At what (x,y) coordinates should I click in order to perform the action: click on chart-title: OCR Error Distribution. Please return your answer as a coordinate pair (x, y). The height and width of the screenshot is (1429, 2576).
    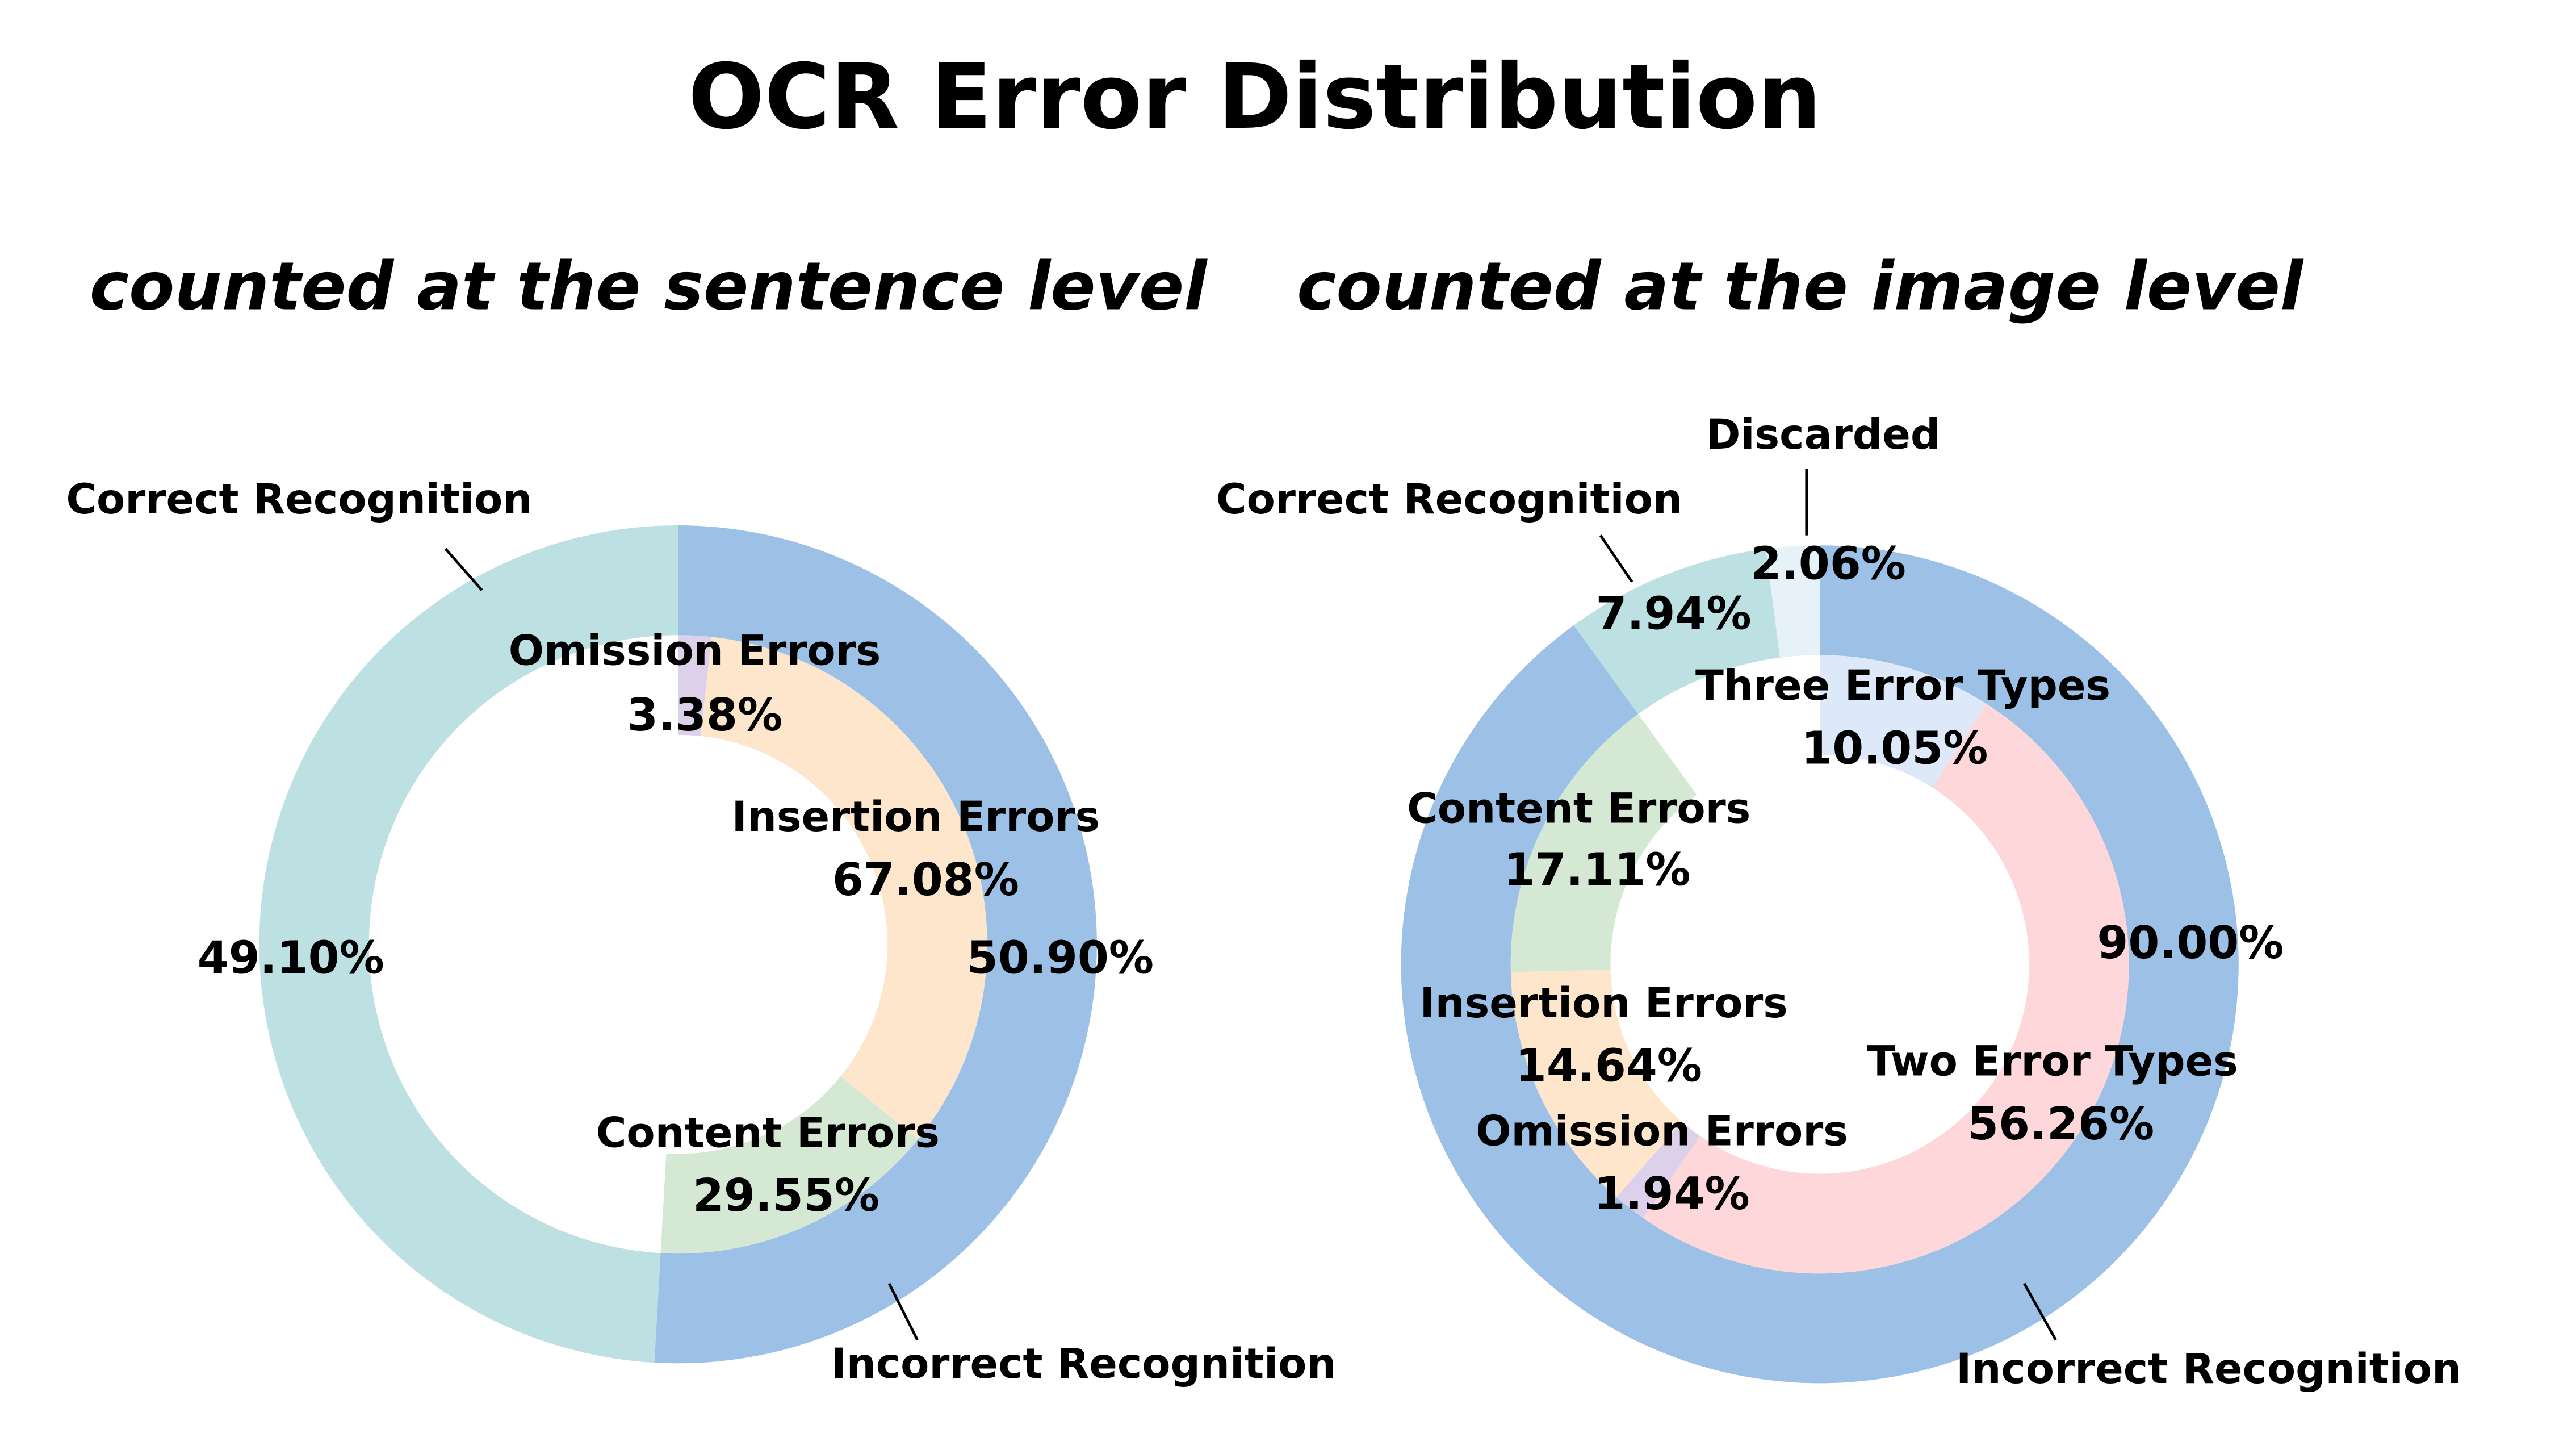
    Looking at the image, I should click on (1254, 97).